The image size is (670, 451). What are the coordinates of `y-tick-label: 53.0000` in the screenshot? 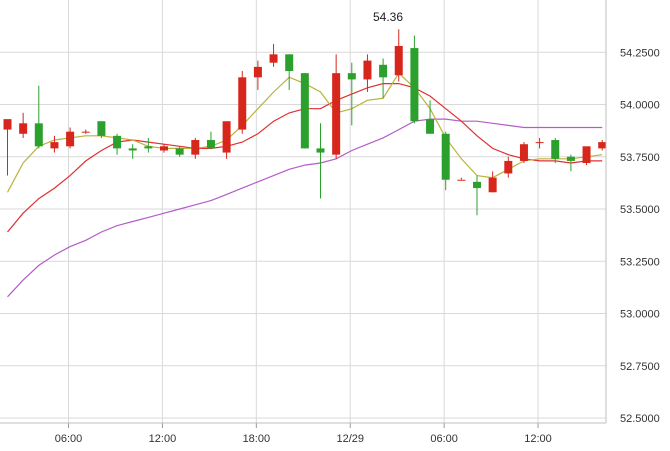 It's located at (640, 315).